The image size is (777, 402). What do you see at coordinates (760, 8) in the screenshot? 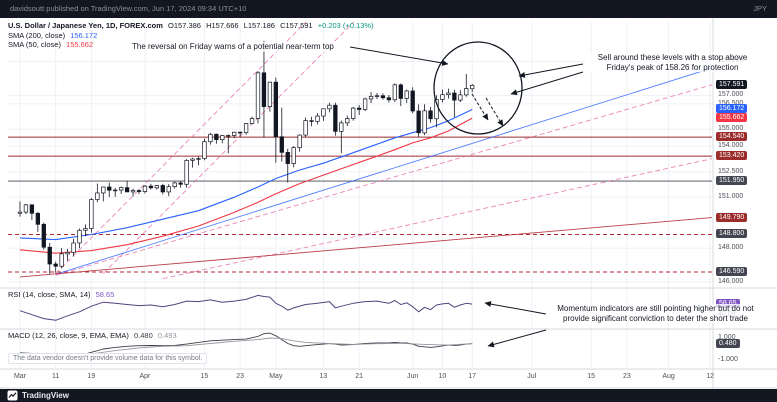
I see `axis-currency-label: JPY` at bounding box center [760, 8].